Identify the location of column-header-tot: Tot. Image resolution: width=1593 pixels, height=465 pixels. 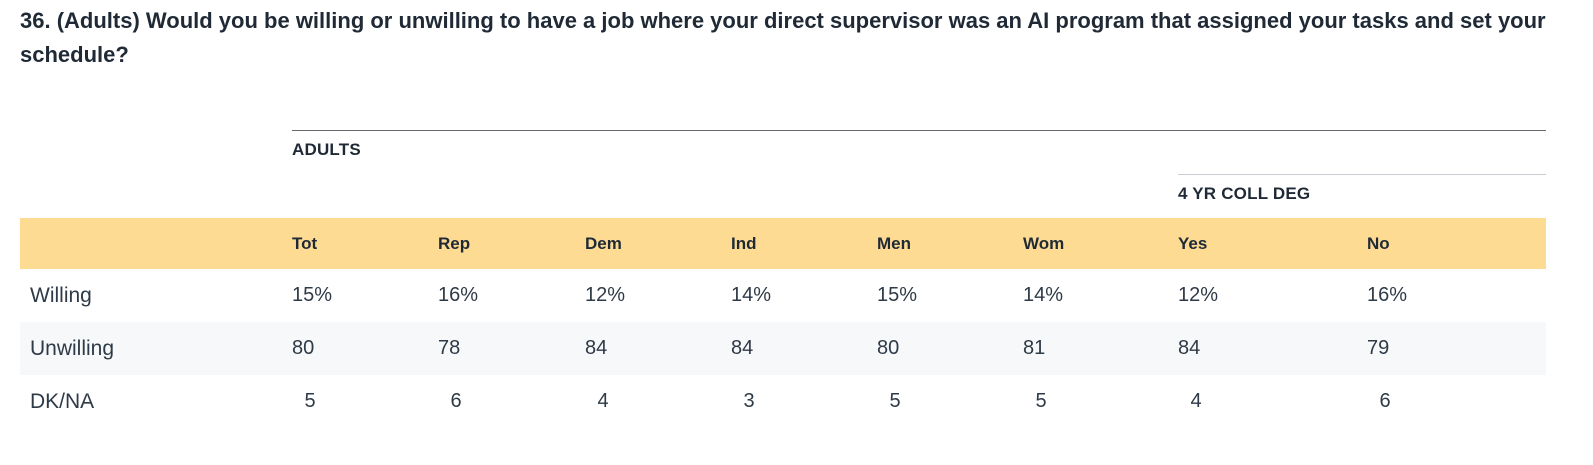
(305, 243).